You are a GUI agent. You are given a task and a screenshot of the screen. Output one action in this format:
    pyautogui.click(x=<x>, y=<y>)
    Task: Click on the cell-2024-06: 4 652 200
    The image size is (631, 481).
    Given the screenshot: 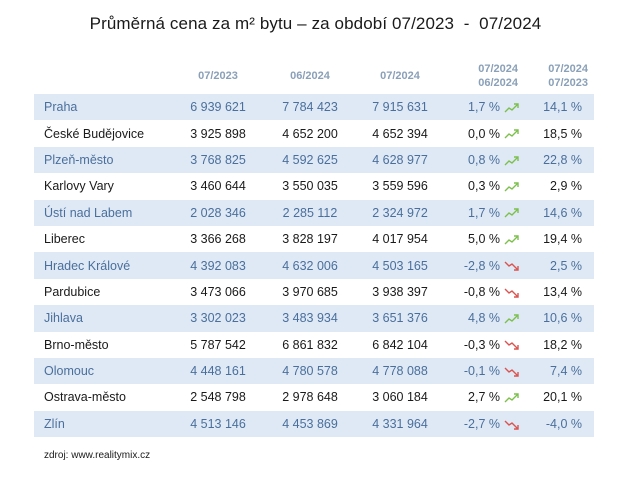 What is the action you would take?
    pyautogui.click(x=310, y=133)
    